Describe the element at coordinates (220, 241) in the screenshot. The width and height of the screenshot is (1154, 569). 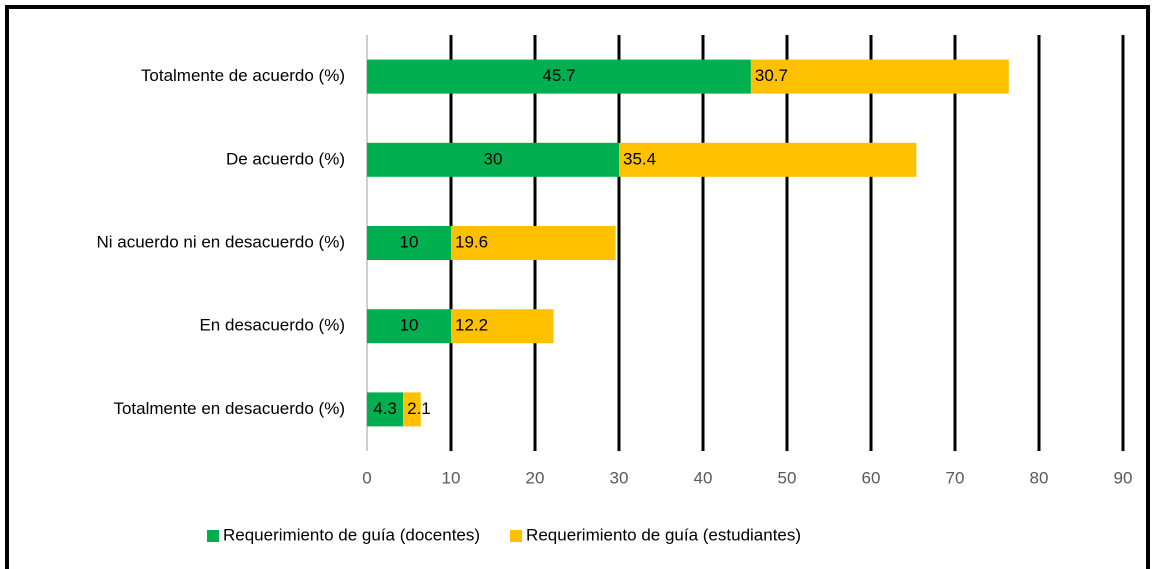
I see `y-tick-label: Ni acuerdo ni en desacuerdo (%)` at that location.